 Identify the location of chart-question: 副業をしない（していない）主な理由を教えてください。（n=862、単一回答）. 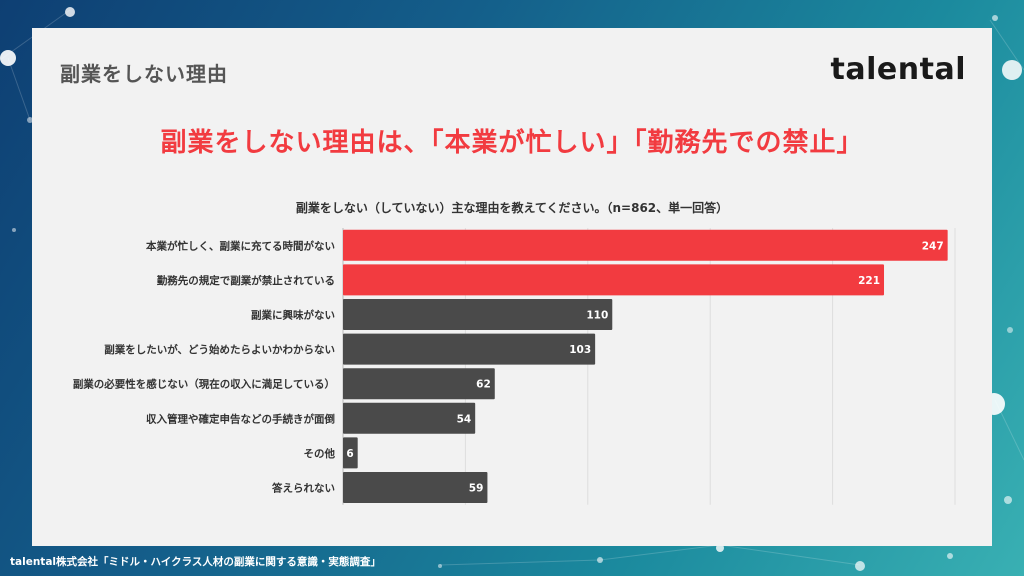
(512, 208).